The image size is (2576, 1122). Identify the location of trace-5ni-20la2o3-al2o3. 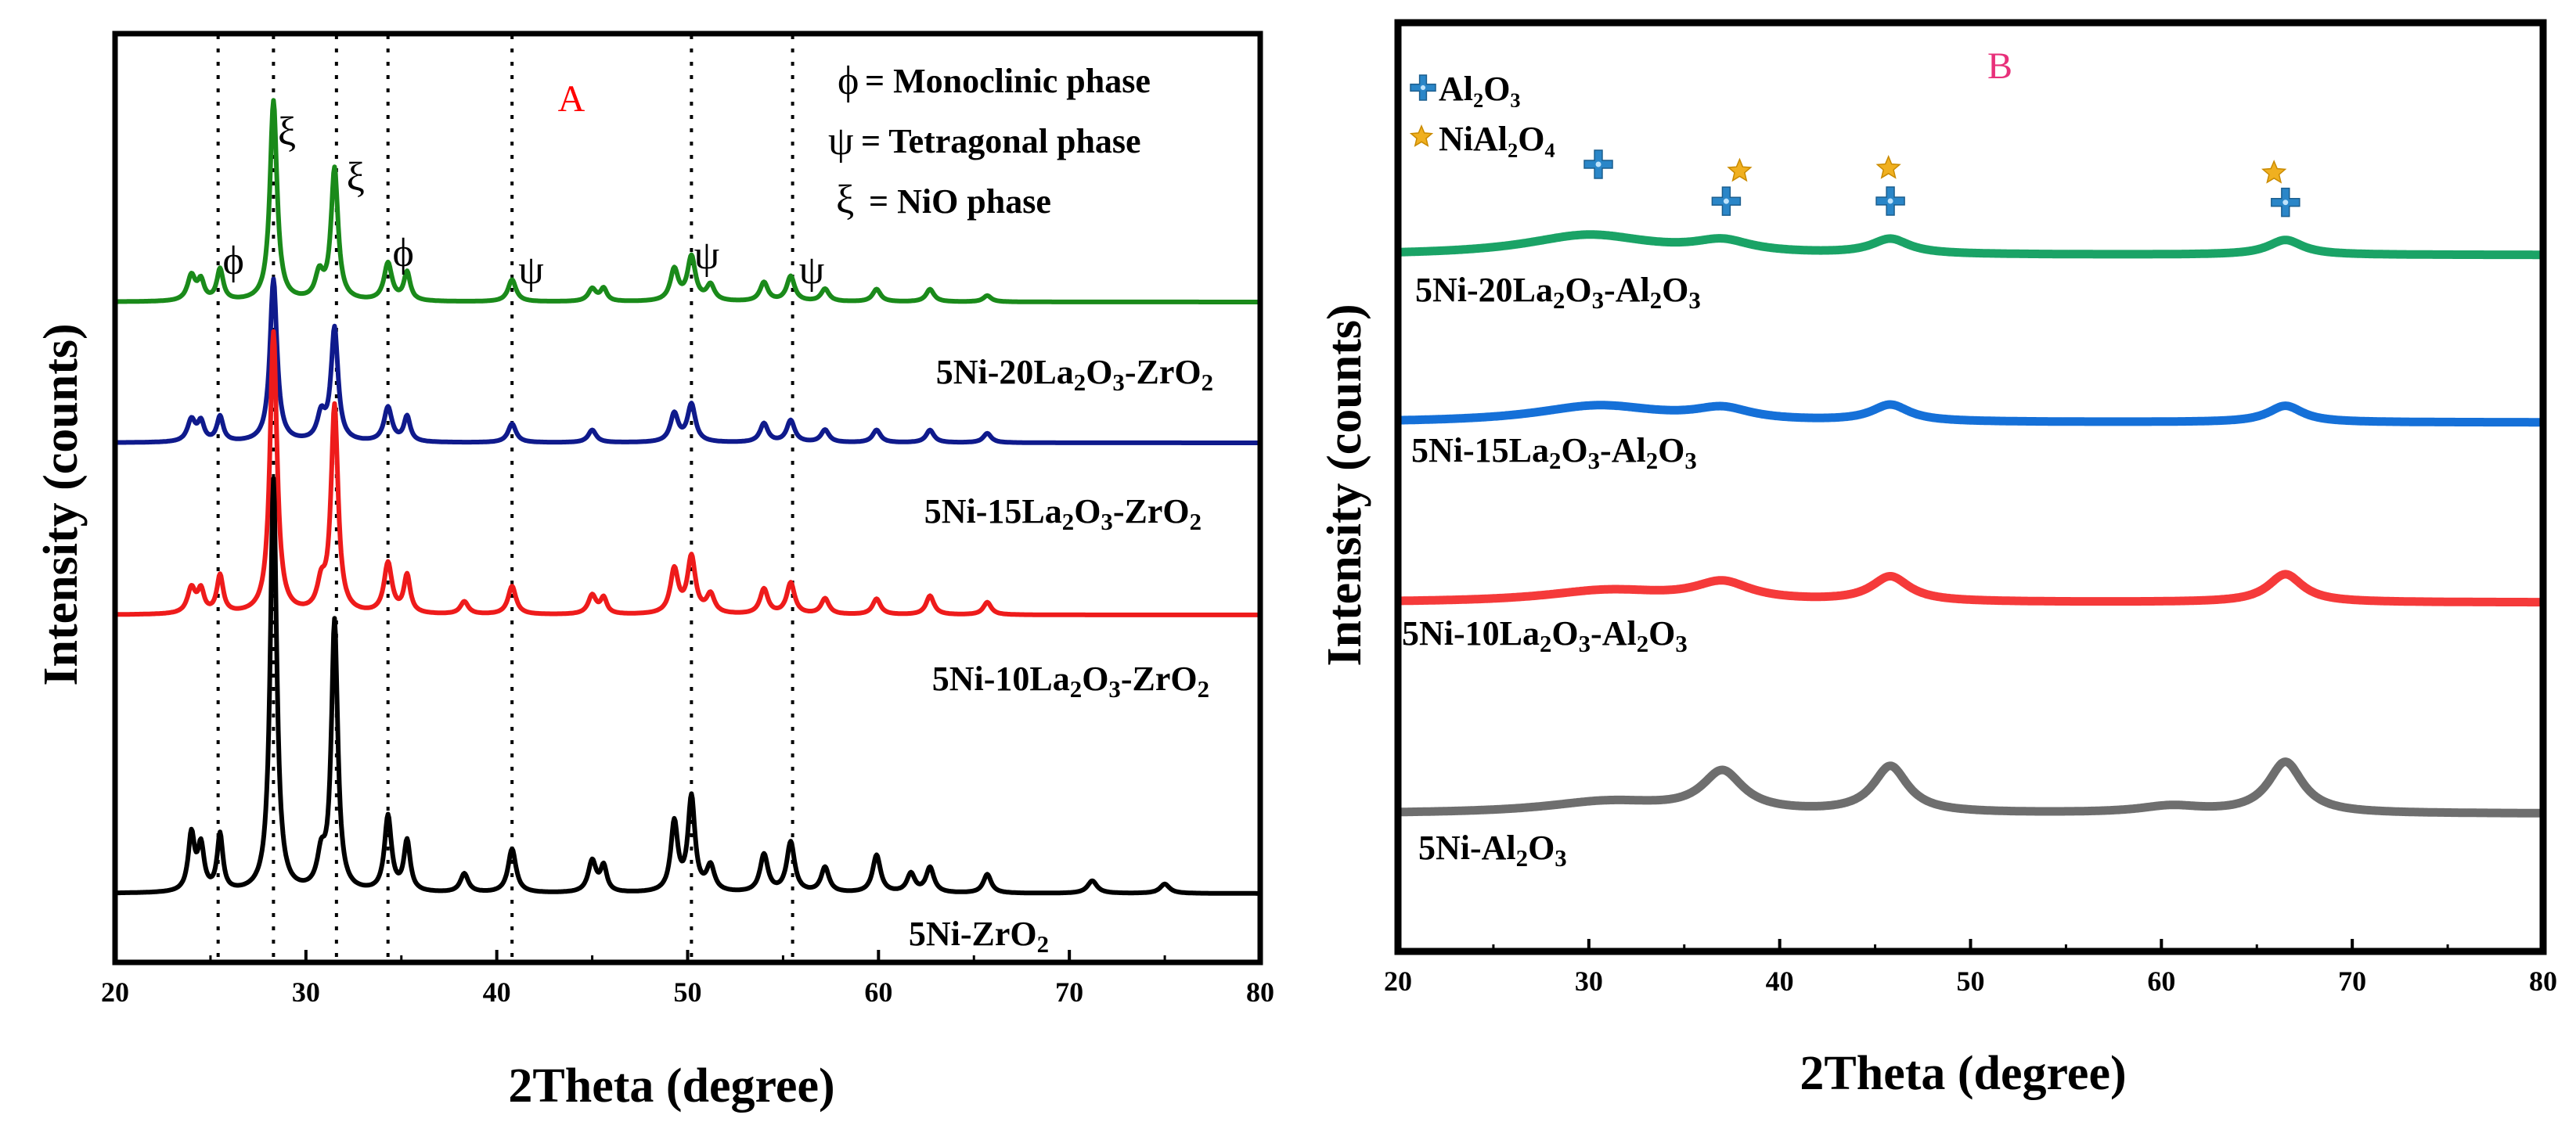
(1970, 245).